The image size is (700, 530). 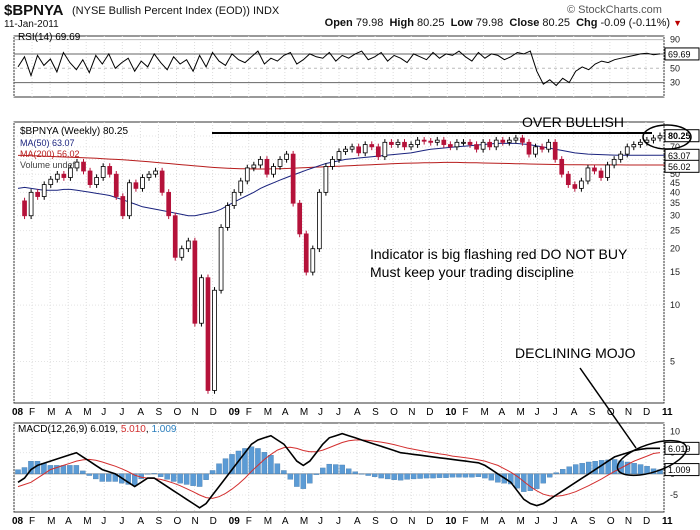 I want to click on macd-month-label: N, so click(x=195, y=521).